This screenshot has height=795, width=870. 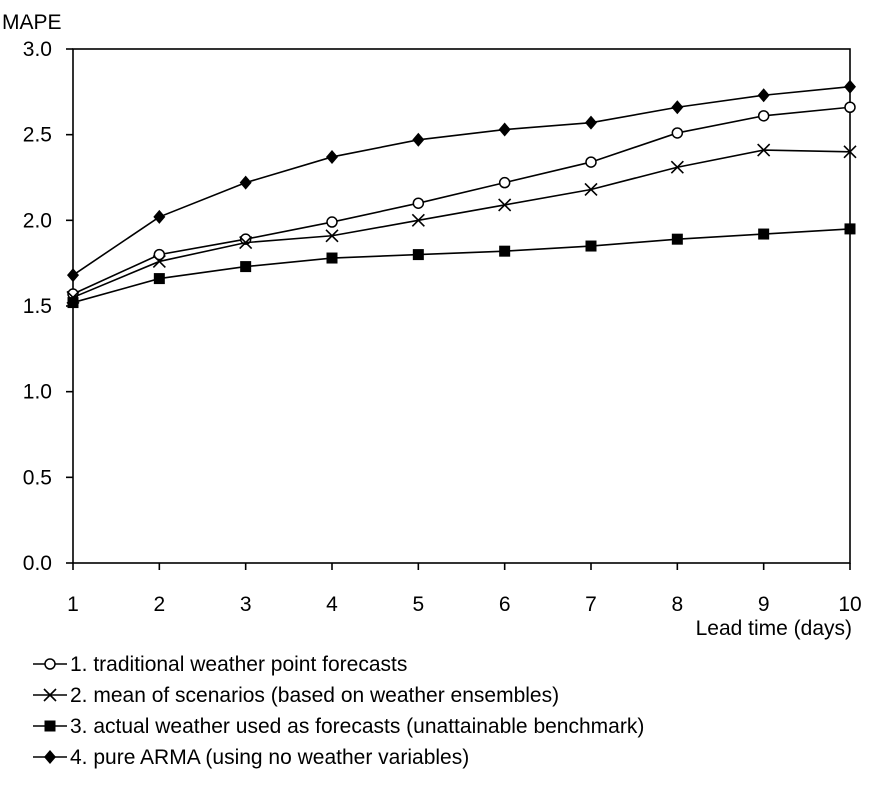 What do you see at coordinates (159, 604) in the screenshot?
I see `x-tick-label: 2` at bounding box center [159, 604].